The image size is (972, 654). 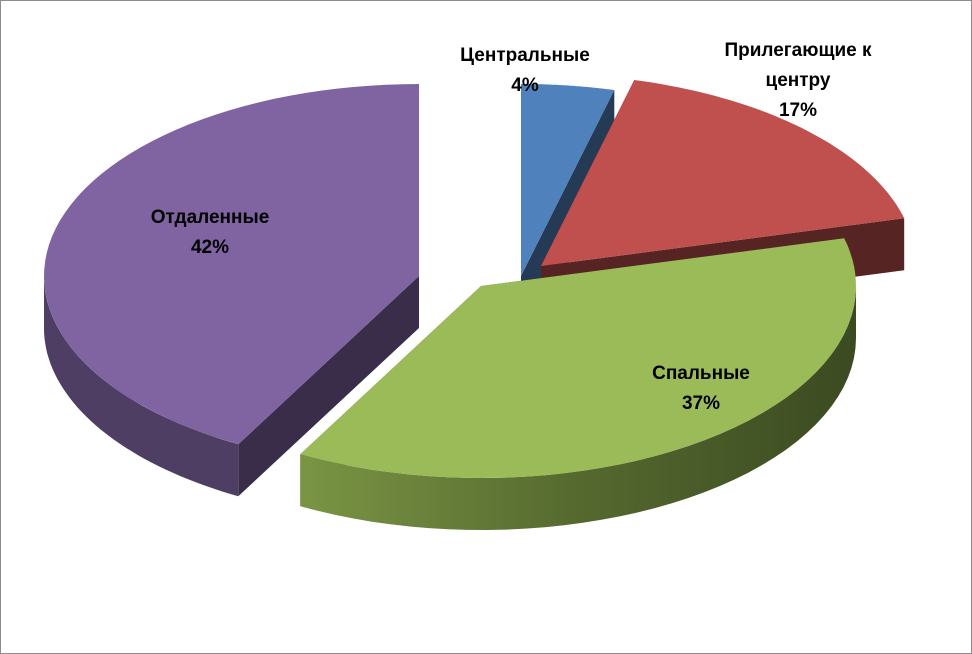 What do you see at coordinates (568, 180) in the screenshot?
I see `slice-top-центральные` at bounding box center [568, 180].